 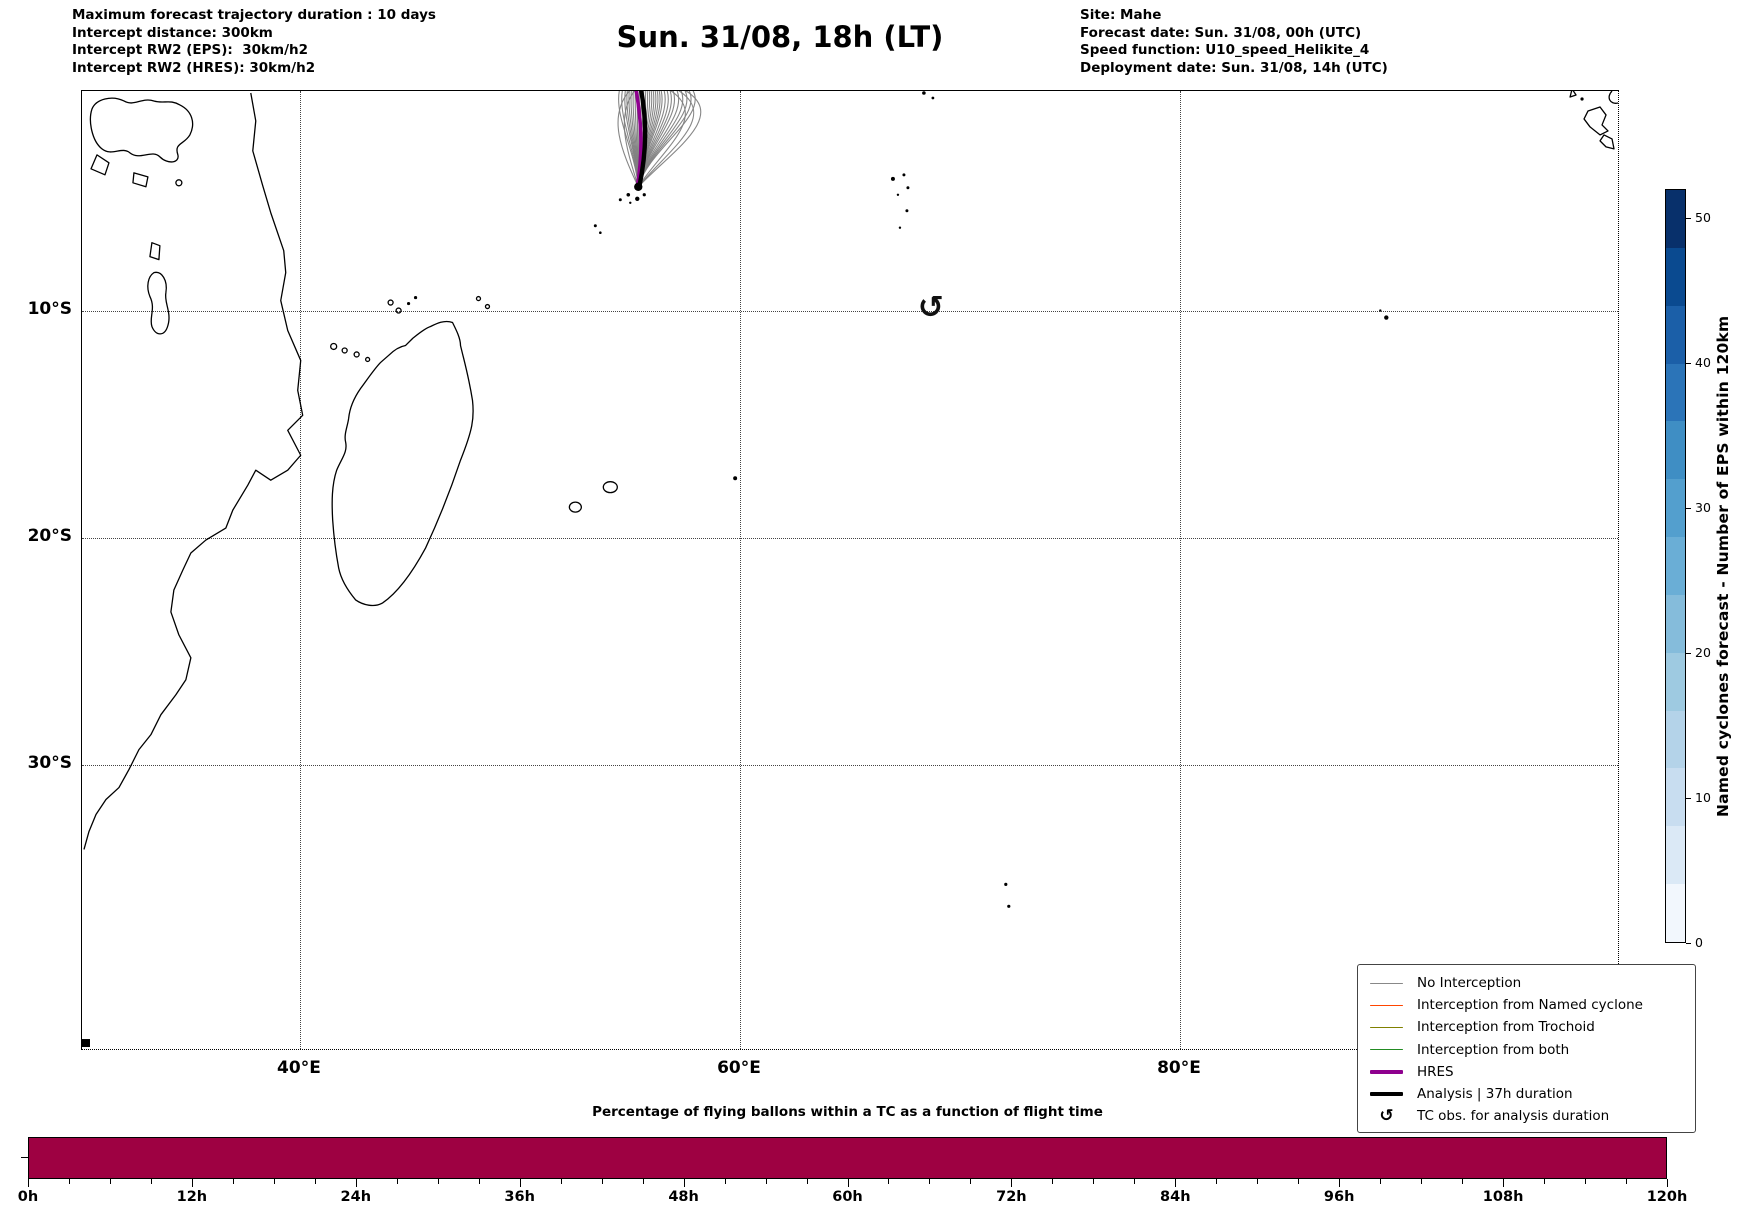 I want to click on colorbar, so click(x=1675, y=566).